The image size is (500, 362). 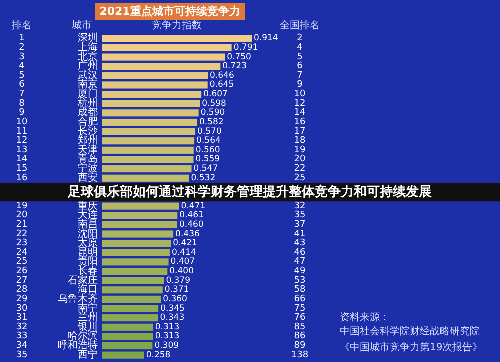 What do you see at coordinates (300, 75) in the screenshot?
I see `text: 7` at bounding box center [300, 75].